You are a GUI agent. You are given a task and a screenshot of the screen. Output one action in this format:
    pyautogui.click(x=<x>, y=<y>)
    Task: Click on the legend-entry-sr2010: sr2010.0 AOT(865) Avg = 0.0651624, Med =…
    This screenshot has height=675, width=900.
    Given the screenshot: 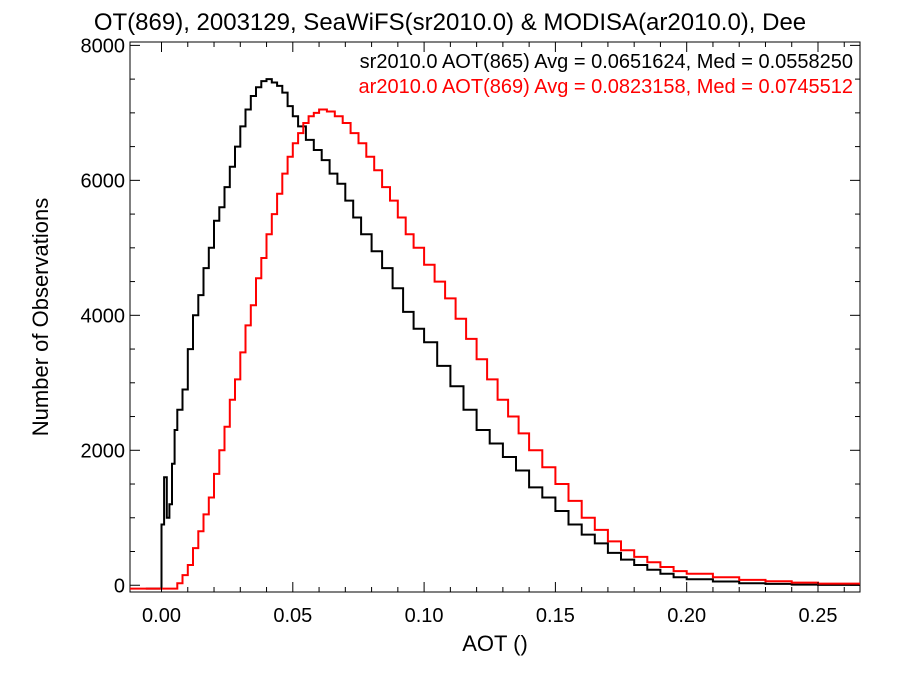 What is the action you would take?
    pyautogui.click(x=606, y=62)
    